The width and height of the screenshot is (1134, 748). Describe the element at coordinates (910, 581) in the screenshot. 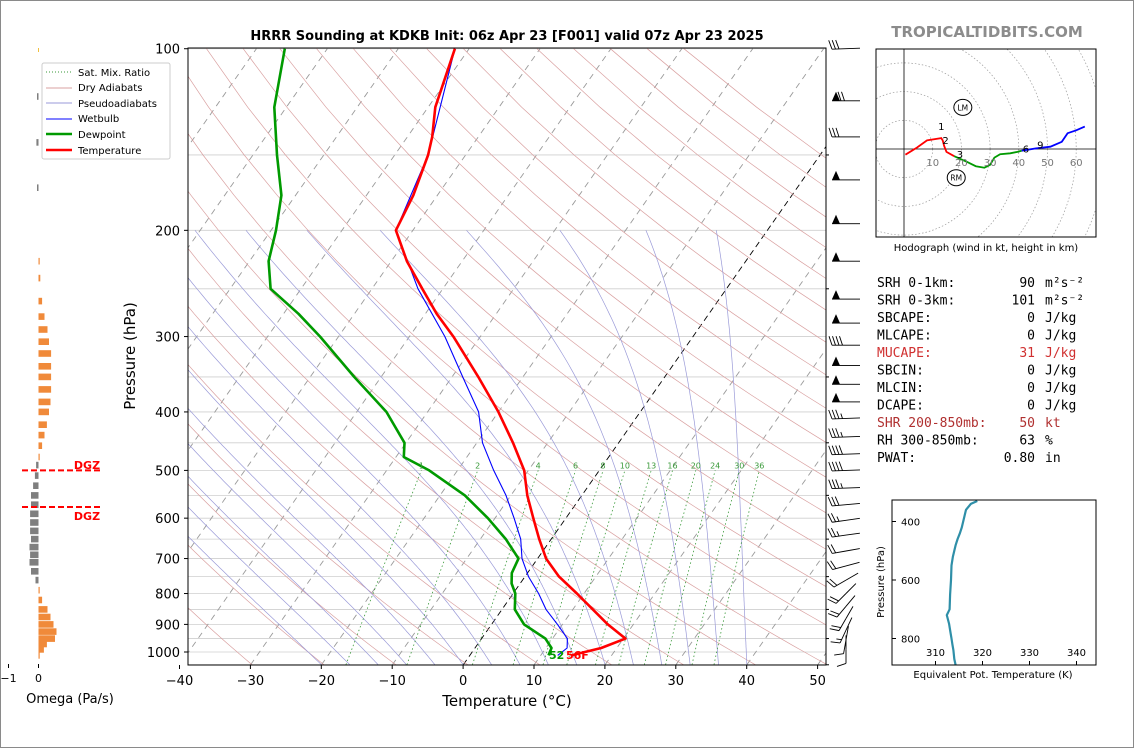

I see `theta-e-ptick-label: 600` at that location.